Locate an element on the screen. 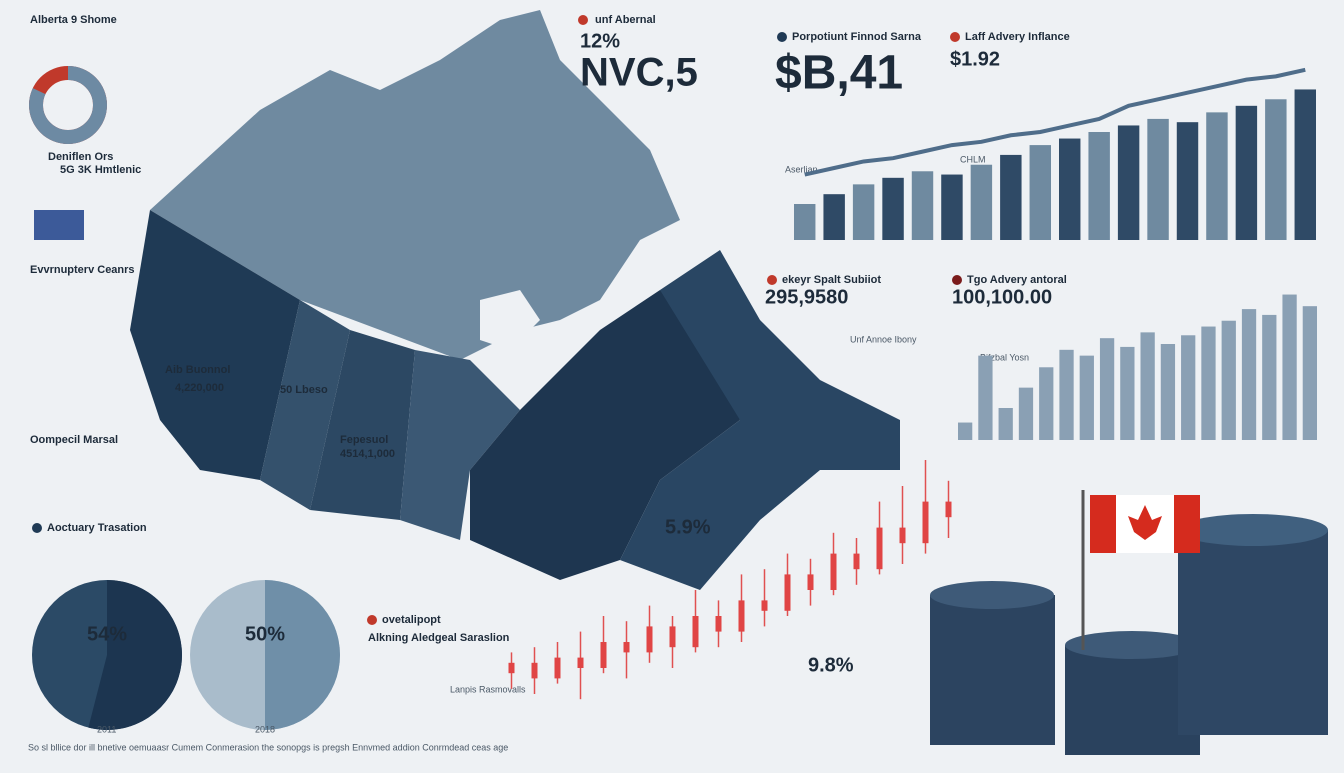 Image resolution: width=1344 pixels, height=773 pixels. flag-sub: 5G 3K Hmtlenic is located at coordinates (100, 170).